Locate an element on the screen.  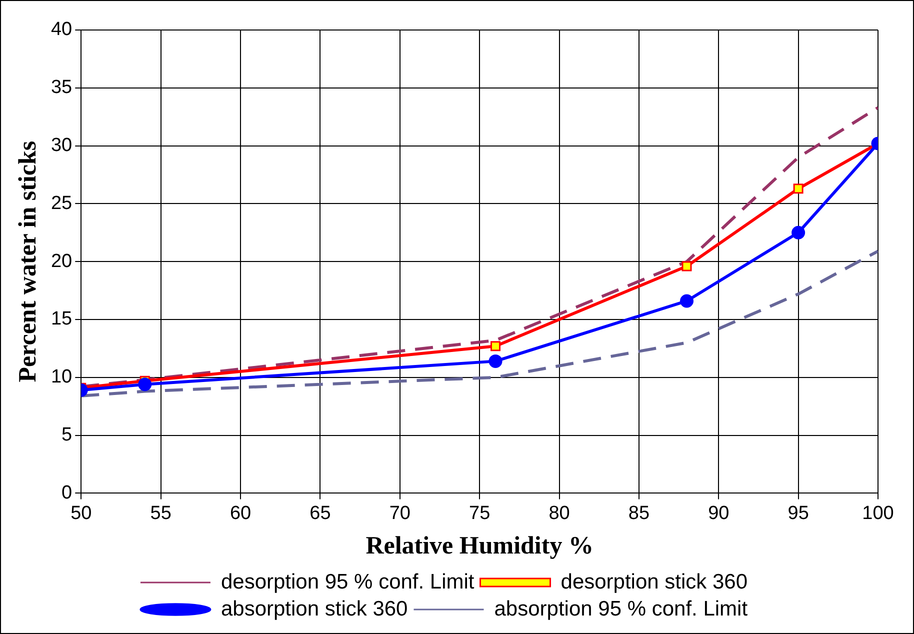
legend-label: absorption stick 360 is located at coordinates (314, 608).